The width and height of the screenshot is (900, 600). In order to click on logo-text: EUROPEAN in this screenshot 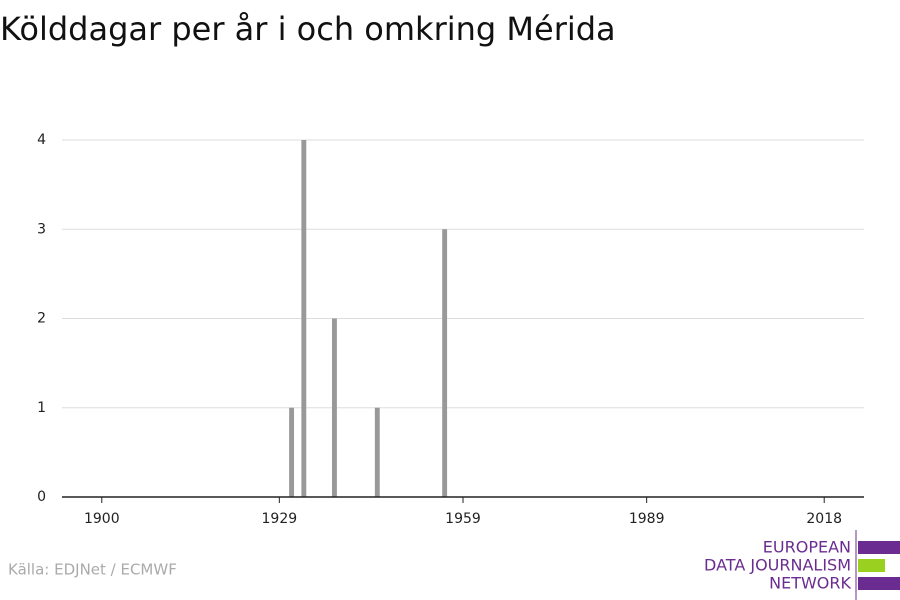, I will do `click(807, 547)`.